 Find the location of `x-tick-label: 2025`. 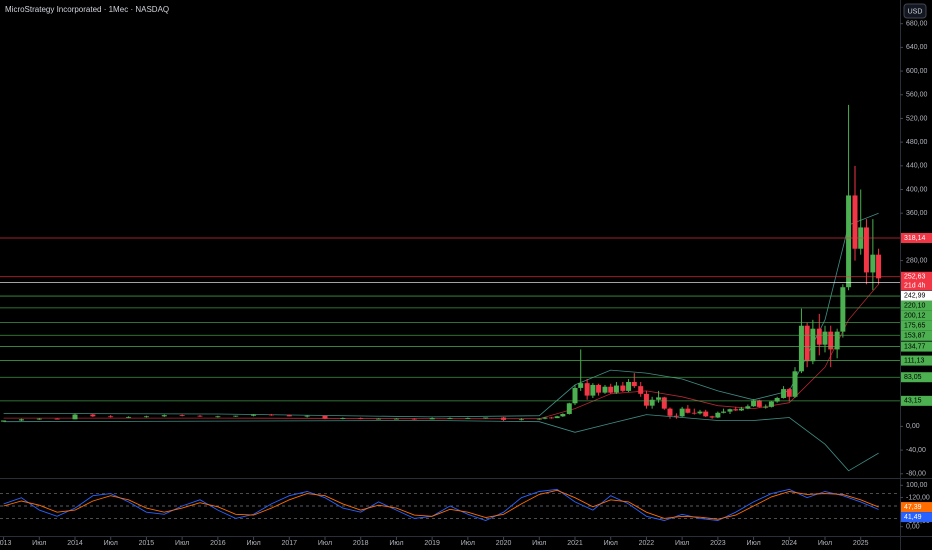

x-tick-label: 2025 is located at coordinates (861, 543).